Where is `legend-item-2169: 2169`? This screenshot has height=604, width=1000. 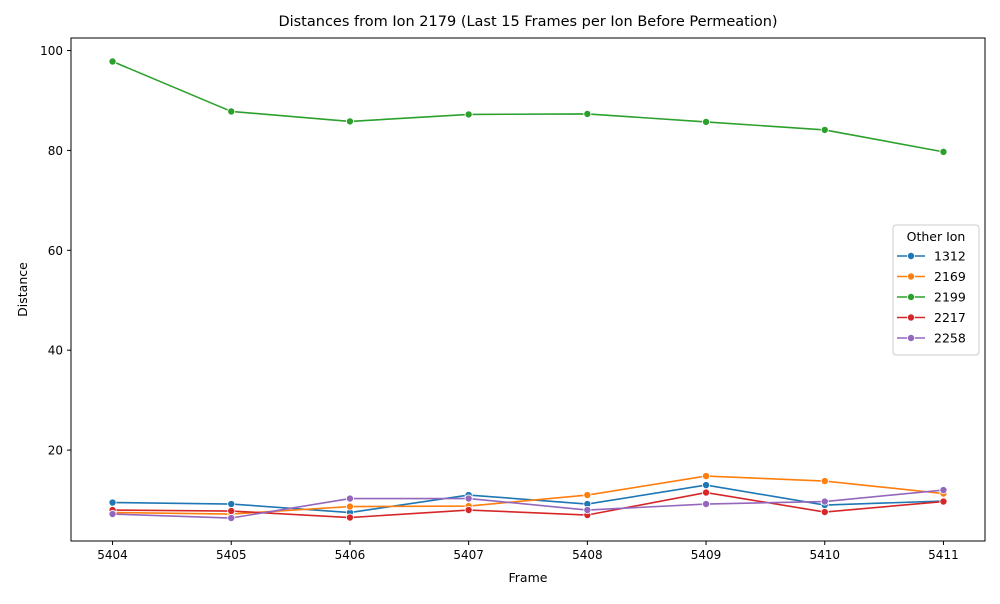
legend-item-2169: 2169 is located at coordinates (931, 276).